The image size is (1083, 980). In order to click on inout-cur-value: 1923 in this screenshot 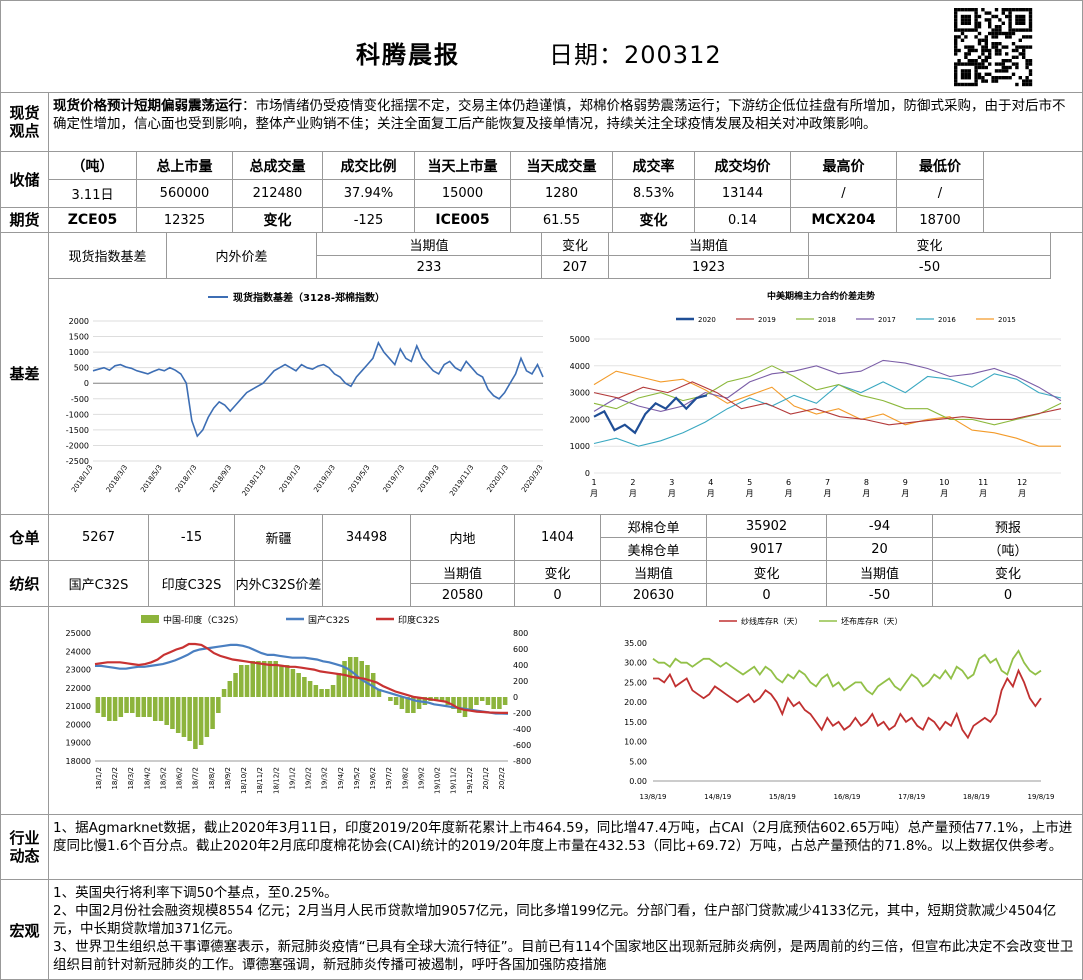, I will do `click(709, 267)`.